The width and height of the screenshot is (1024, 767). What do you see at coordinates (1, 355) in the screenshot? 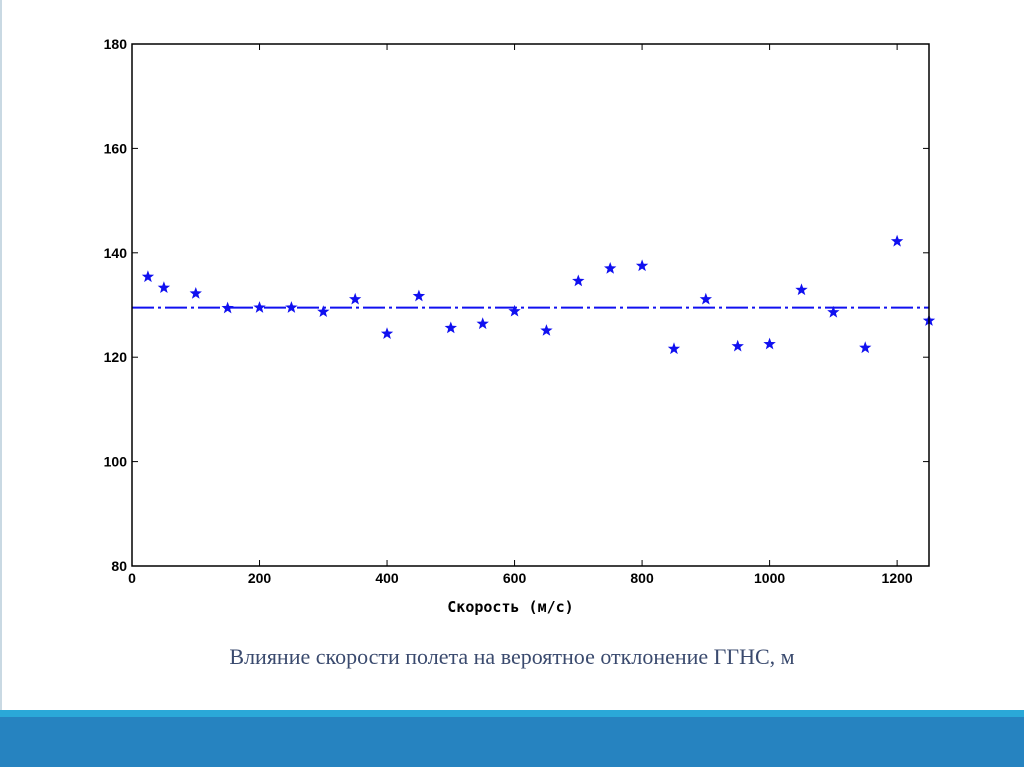
I see `left-border-rule` at bounding box center [1, 355].